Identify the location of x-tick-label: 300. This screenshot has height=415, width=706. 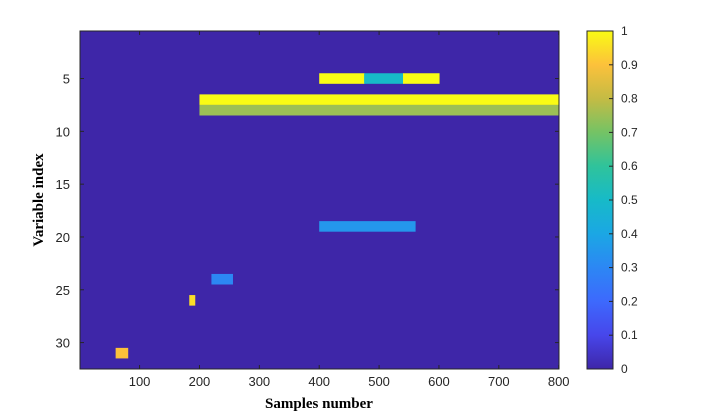
(259, 381).